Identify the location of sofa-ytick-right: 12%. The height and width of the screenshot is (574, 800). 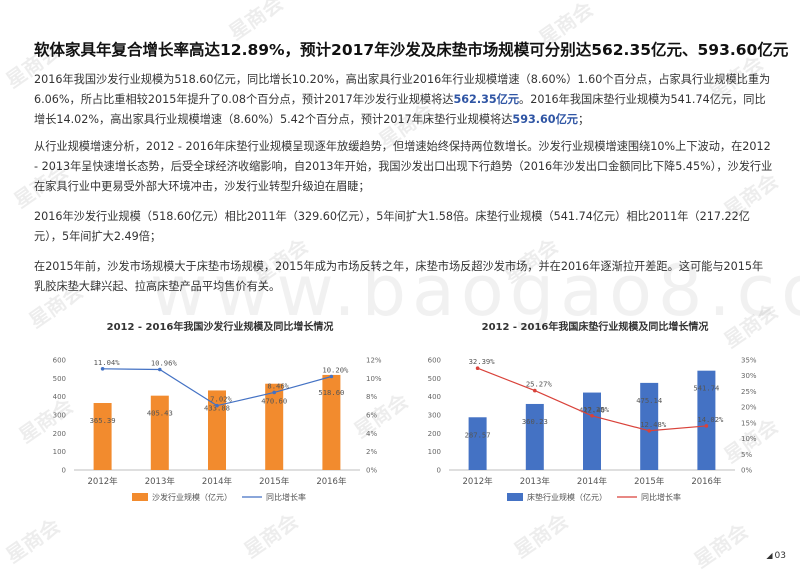
(374, 361).